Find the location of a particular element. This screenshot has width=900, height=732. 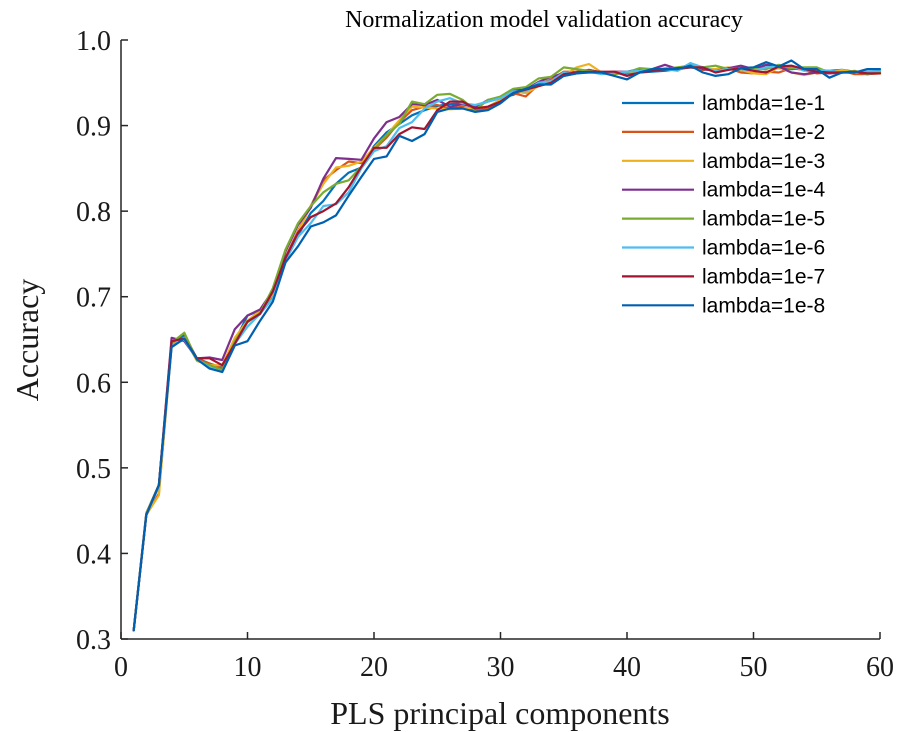

chart-title: Normalization model validation accuracy is located at coordinates (544, 20).